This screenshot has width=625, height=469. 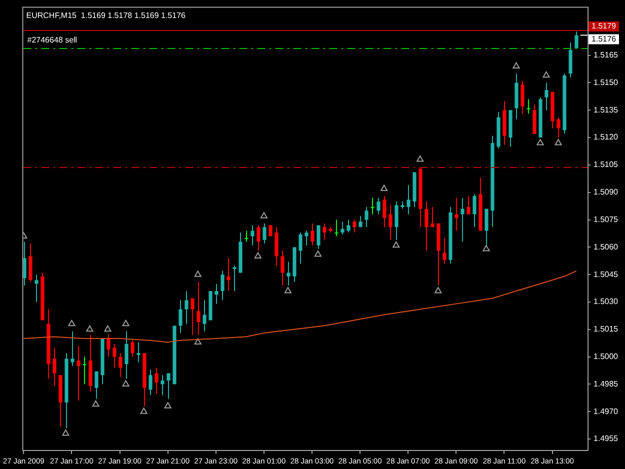 What do you see at coordinates (606, 411) in the screenshot?
I see `y-tick-label: 1.4970` at bounding box center [606, 411].